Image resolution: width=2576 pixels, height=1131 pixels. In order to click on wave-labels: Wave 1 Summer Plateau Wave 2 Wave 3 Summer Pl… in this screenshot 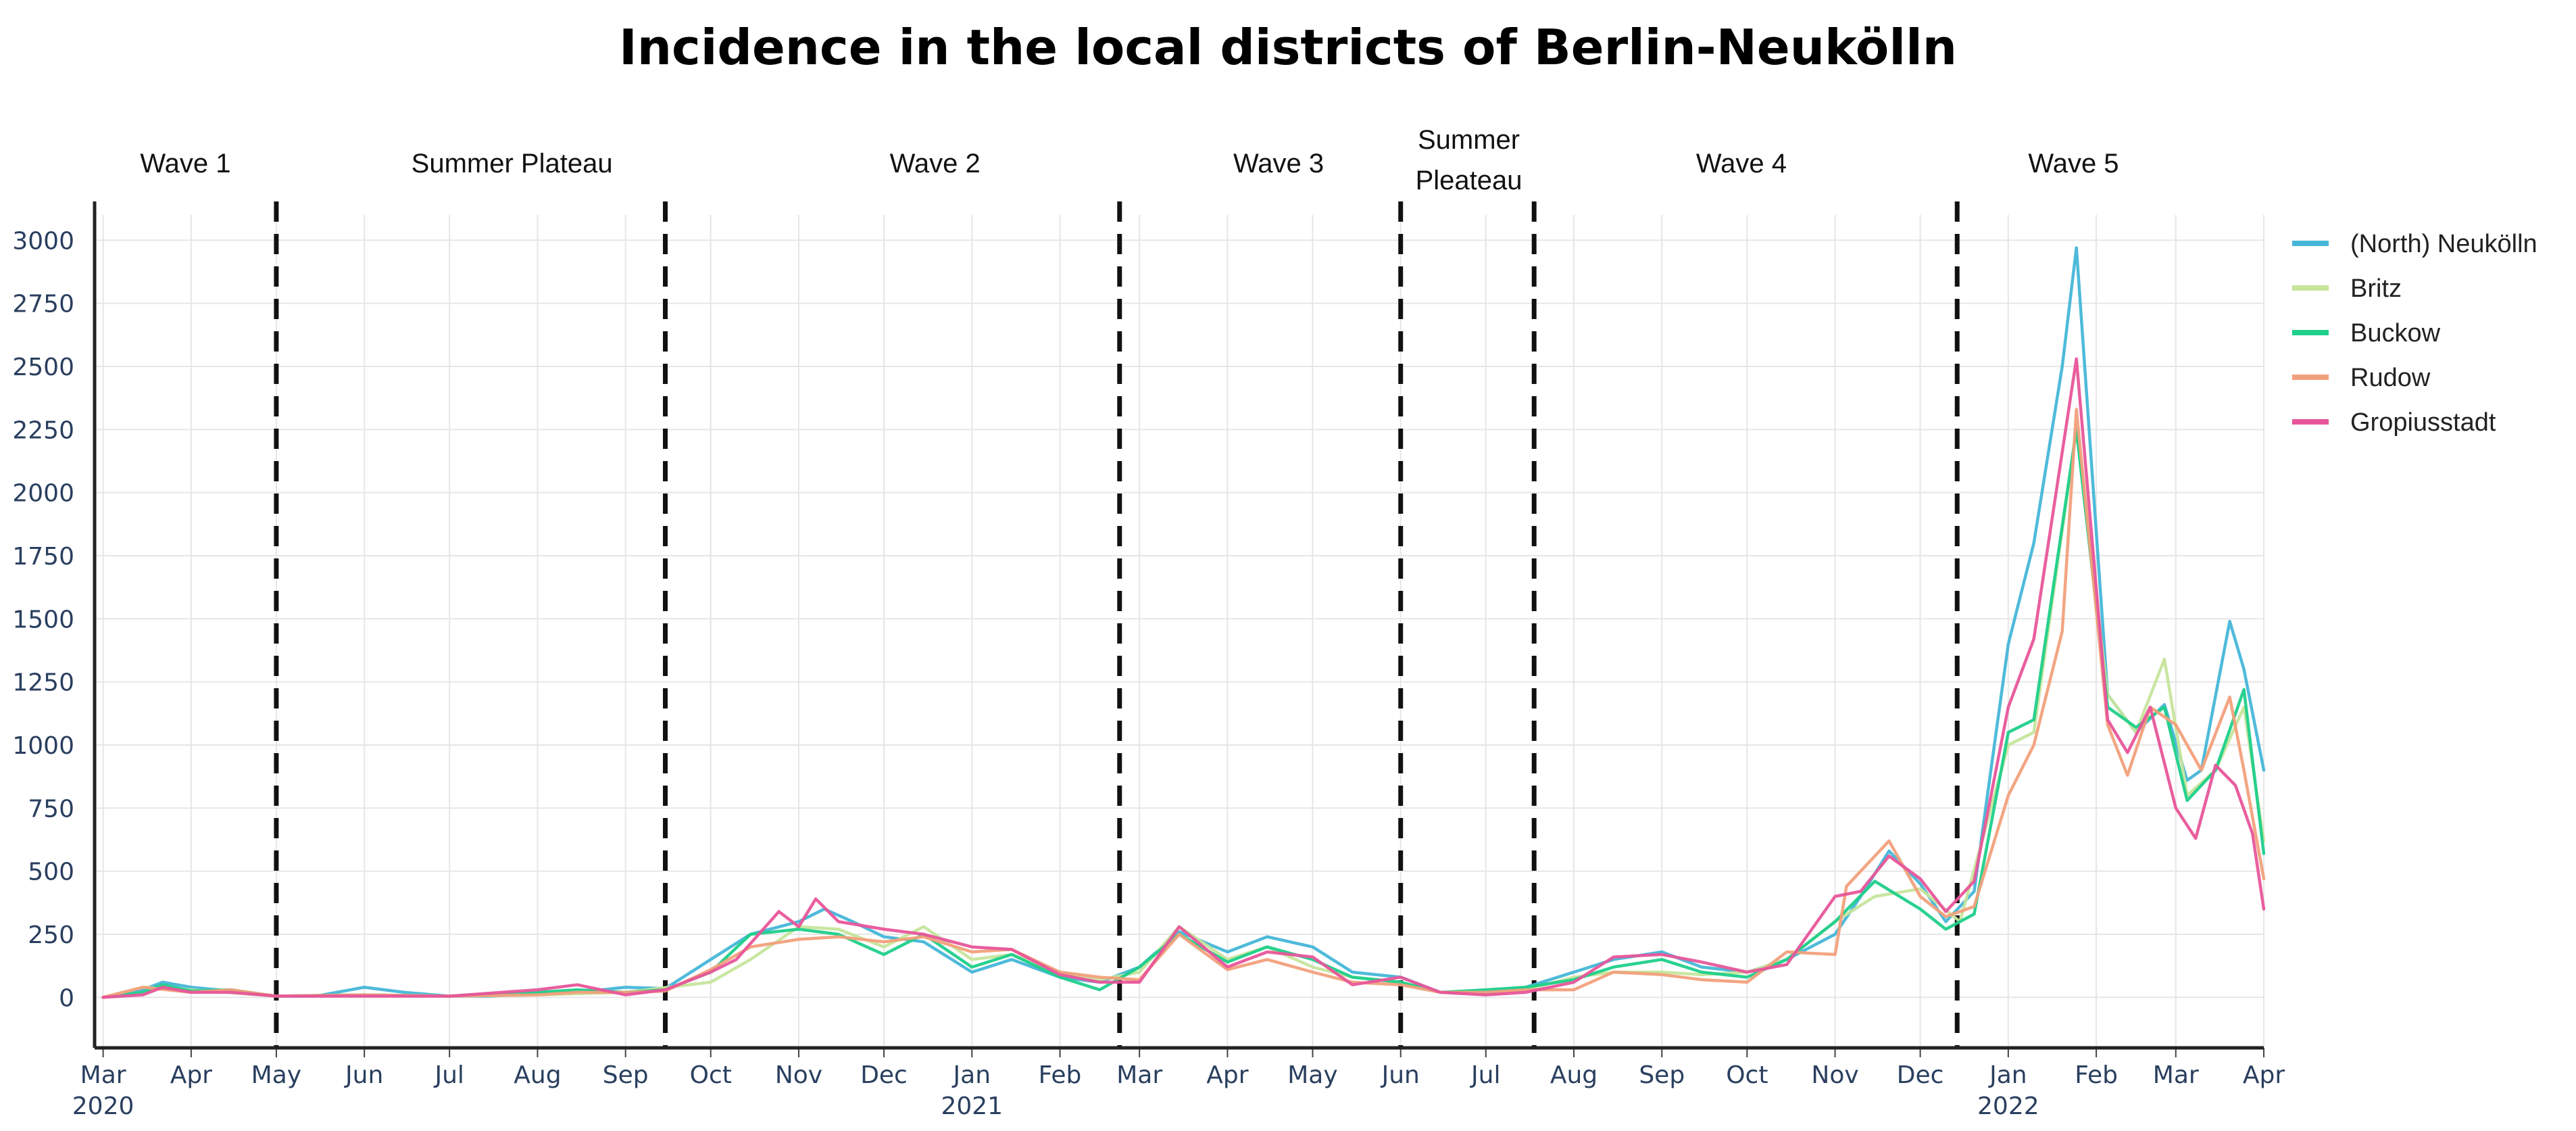, I will do `click(1130, 160)`.